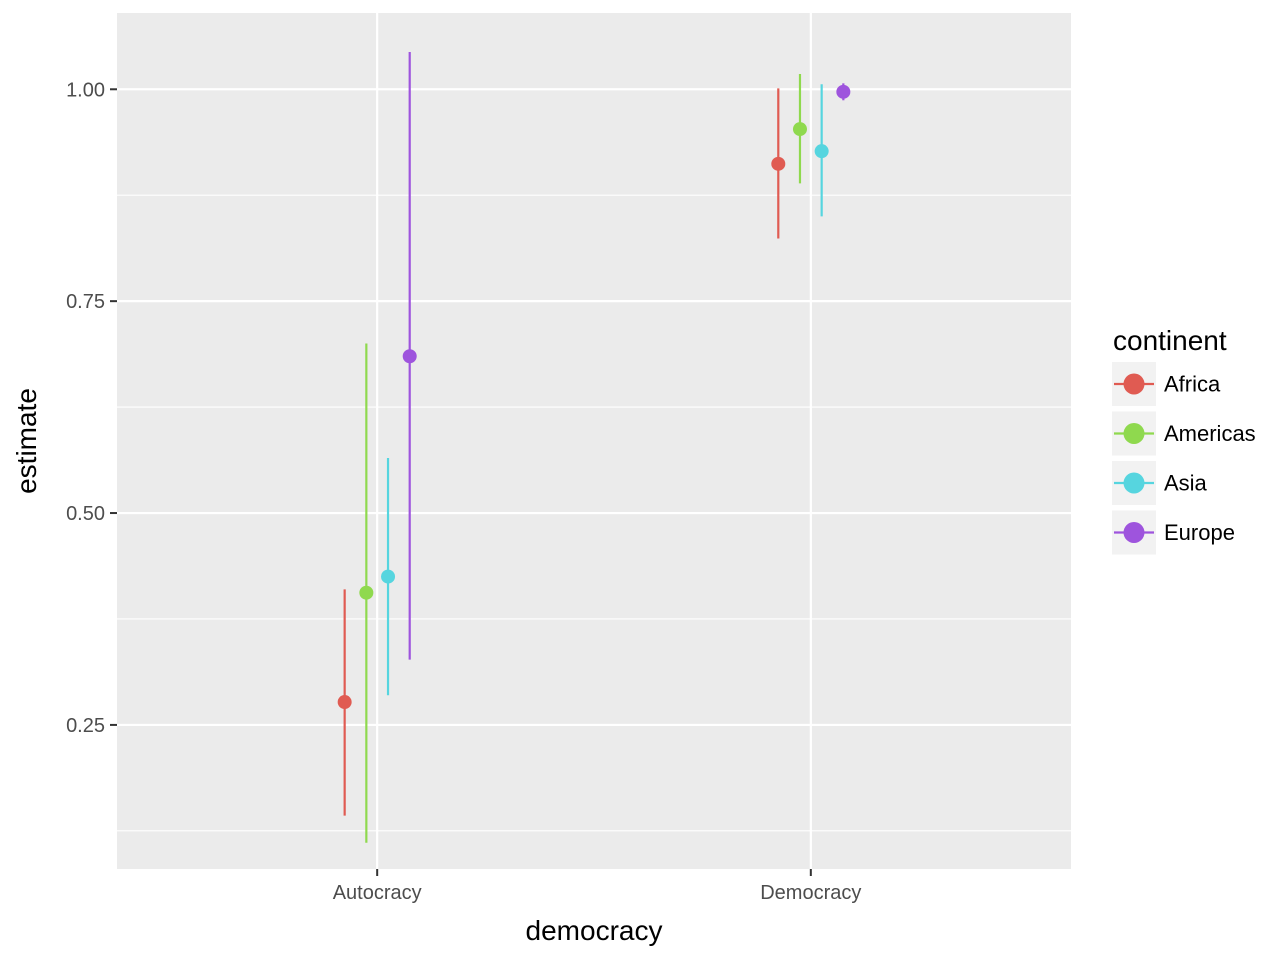 The image size is (1280, 960). Describe the element at coordinates (1192, 384) in the screenshot. I see `legend-label-africa: Africa` at that location.